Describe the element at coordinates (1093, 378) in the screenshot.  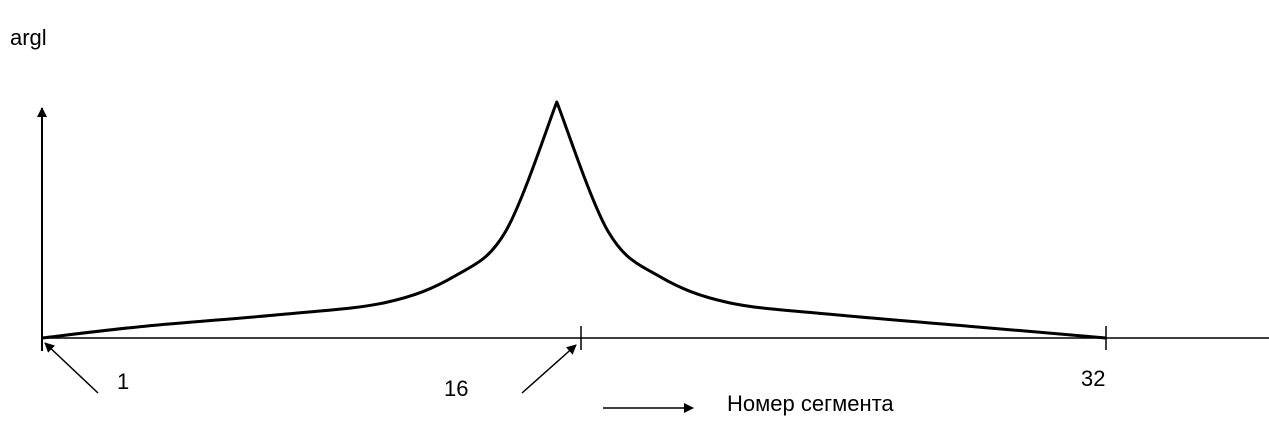
I see `x-tick-label-32: 32` at that location.